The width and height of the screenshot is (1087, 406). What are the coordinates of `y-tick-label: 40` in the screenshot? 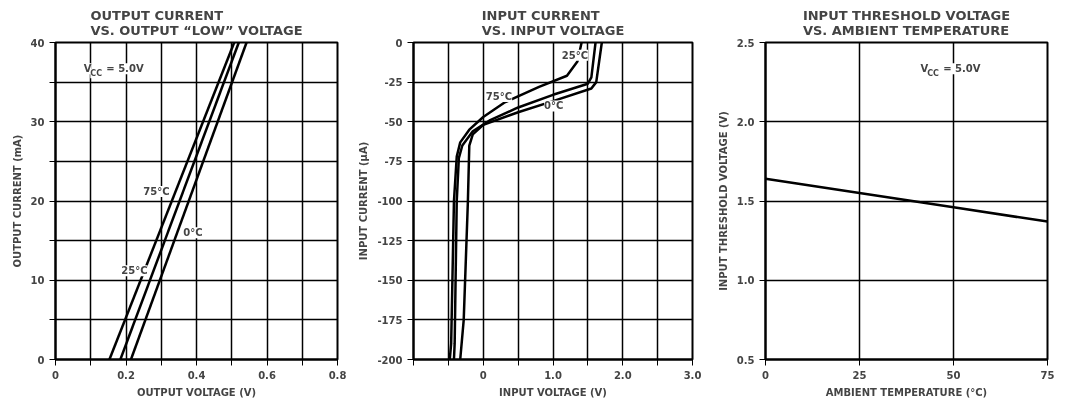 It's located at (37, 43).